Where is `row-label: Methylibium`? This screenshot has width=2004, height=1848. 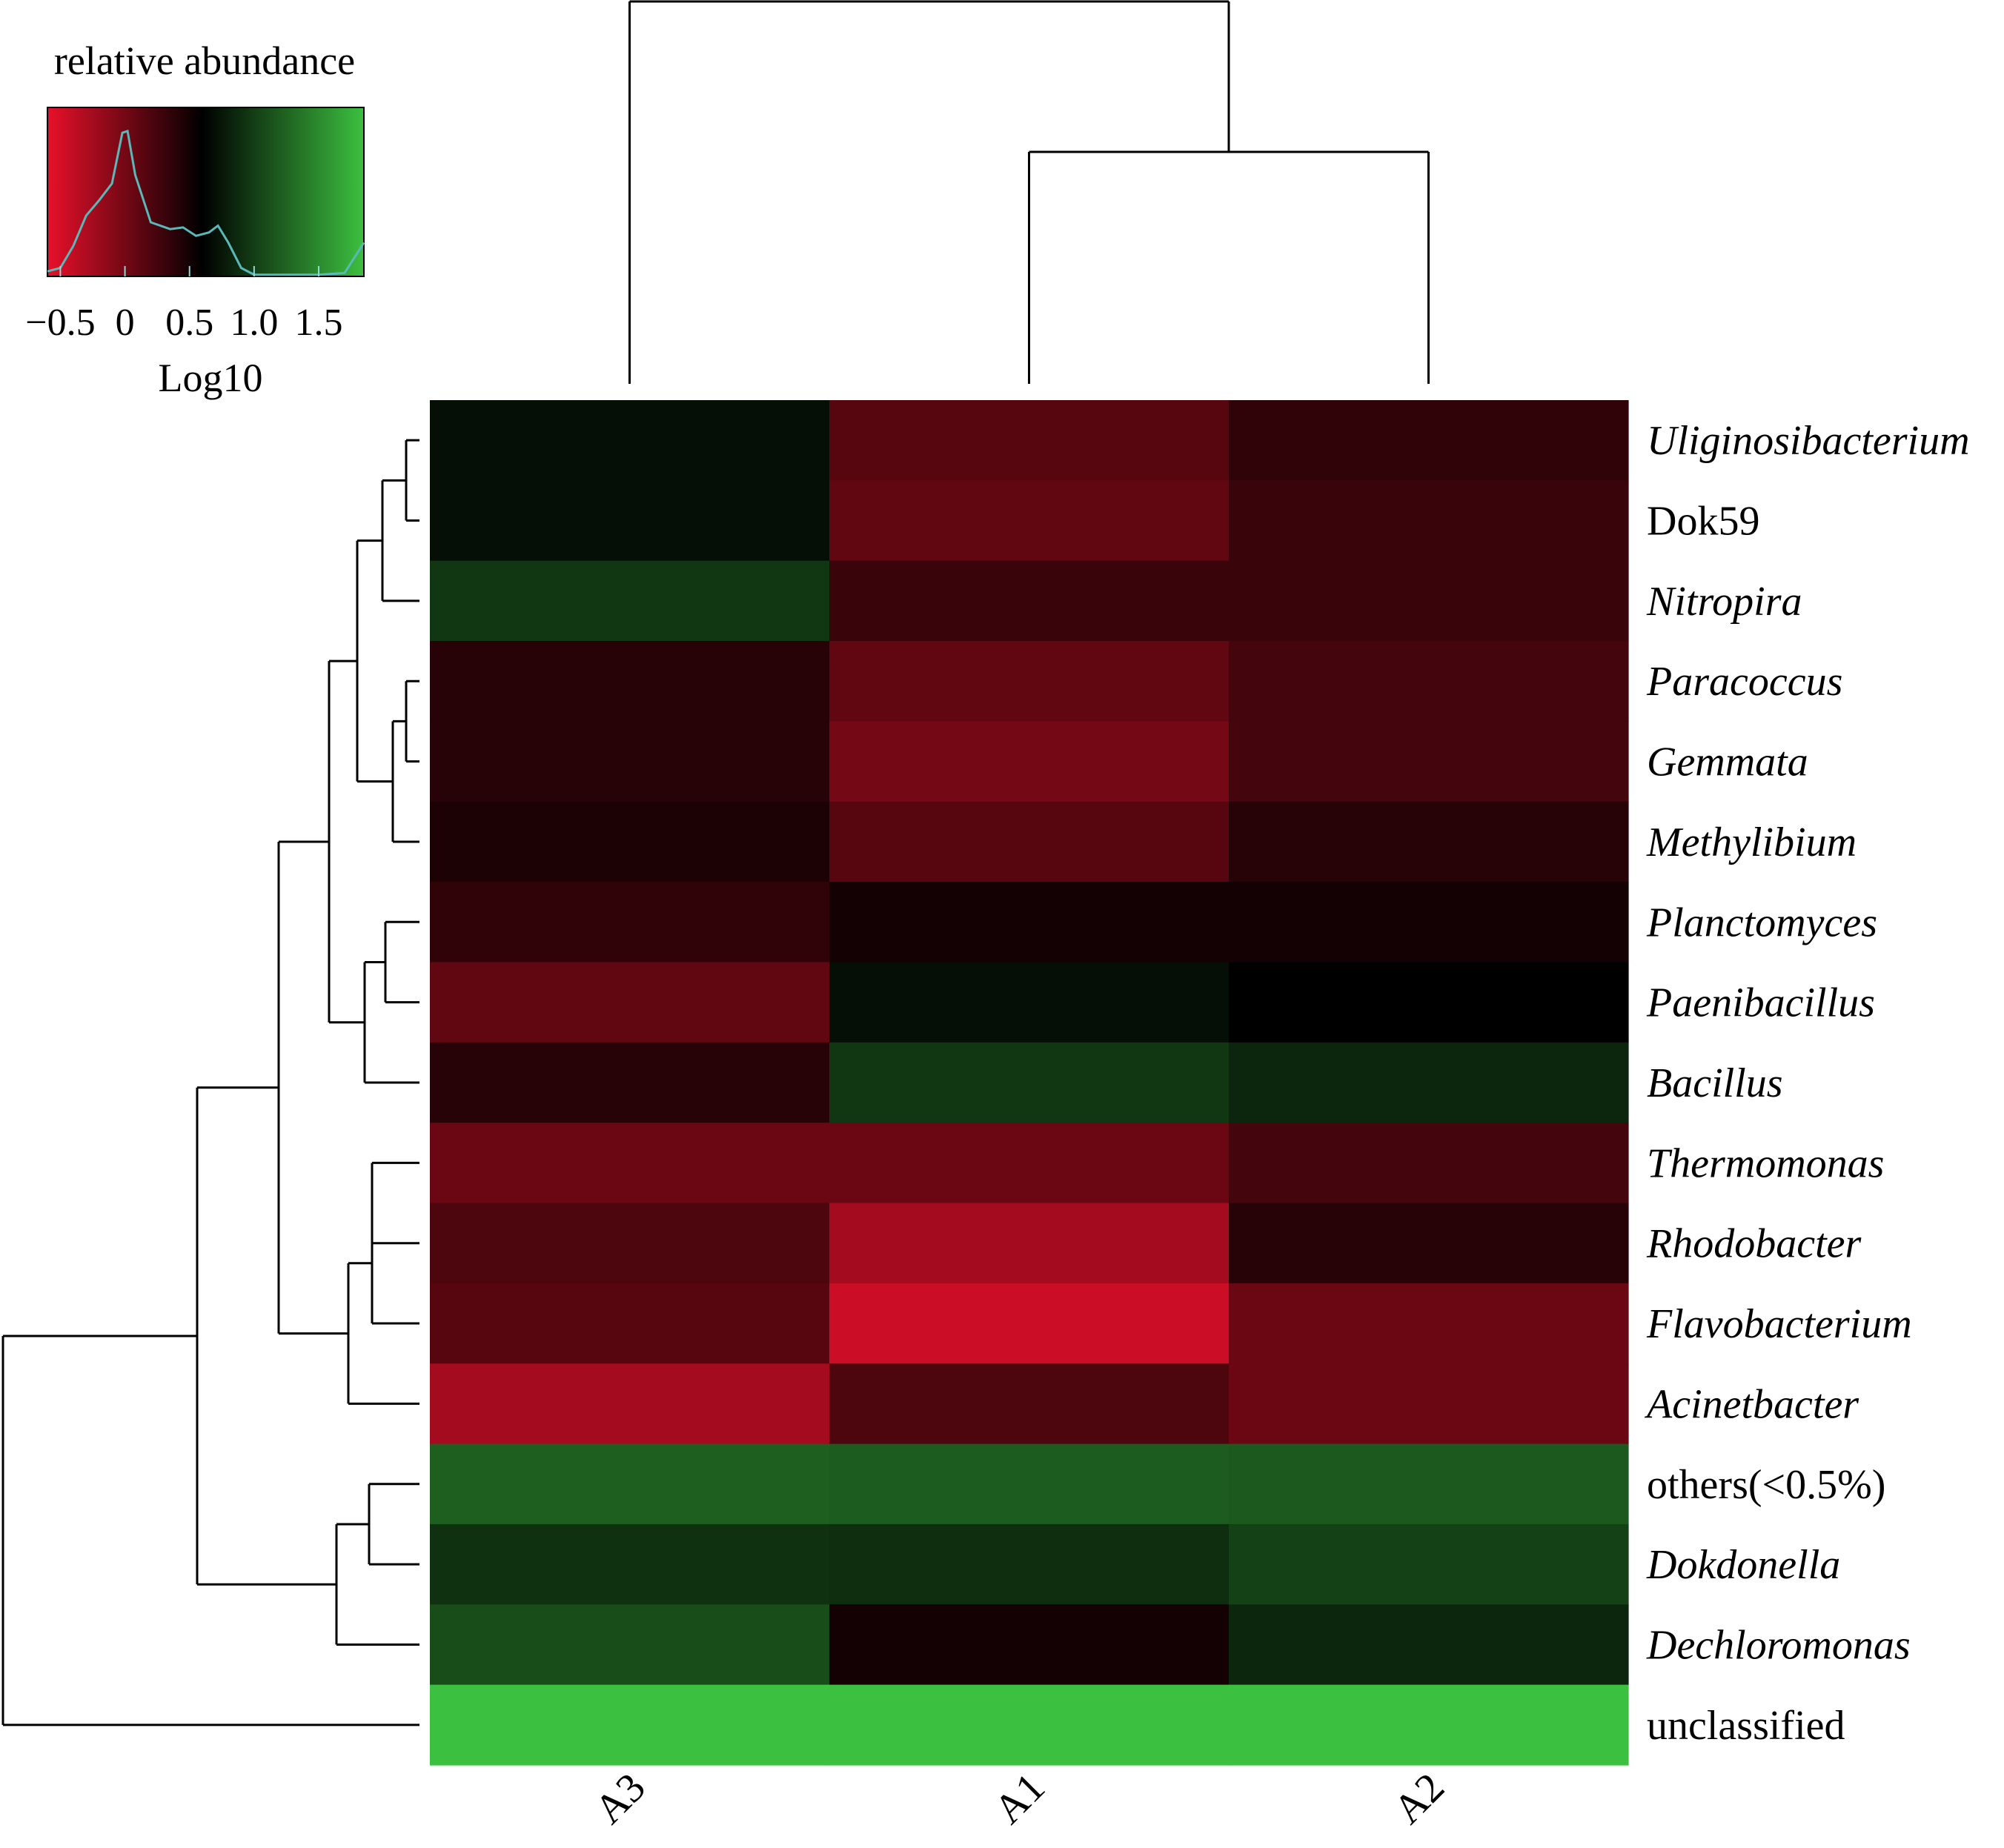
row-label: Methylibium is located at coordinates (1751, 842).